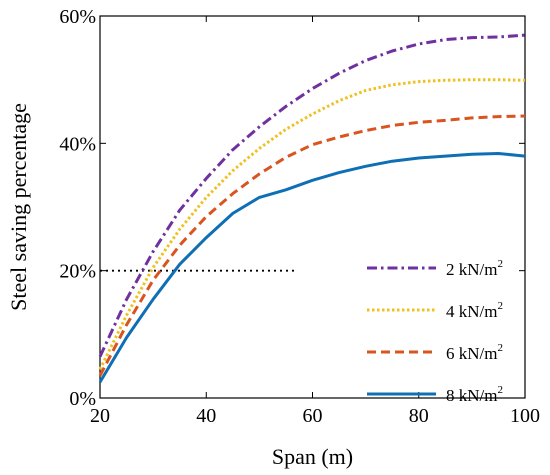 This screenshot has width=550, height=475. What do you see at coordinates (419, 416) in the screenshot?
I see `x-tick-label: 80` at bounding box center [419, 416].